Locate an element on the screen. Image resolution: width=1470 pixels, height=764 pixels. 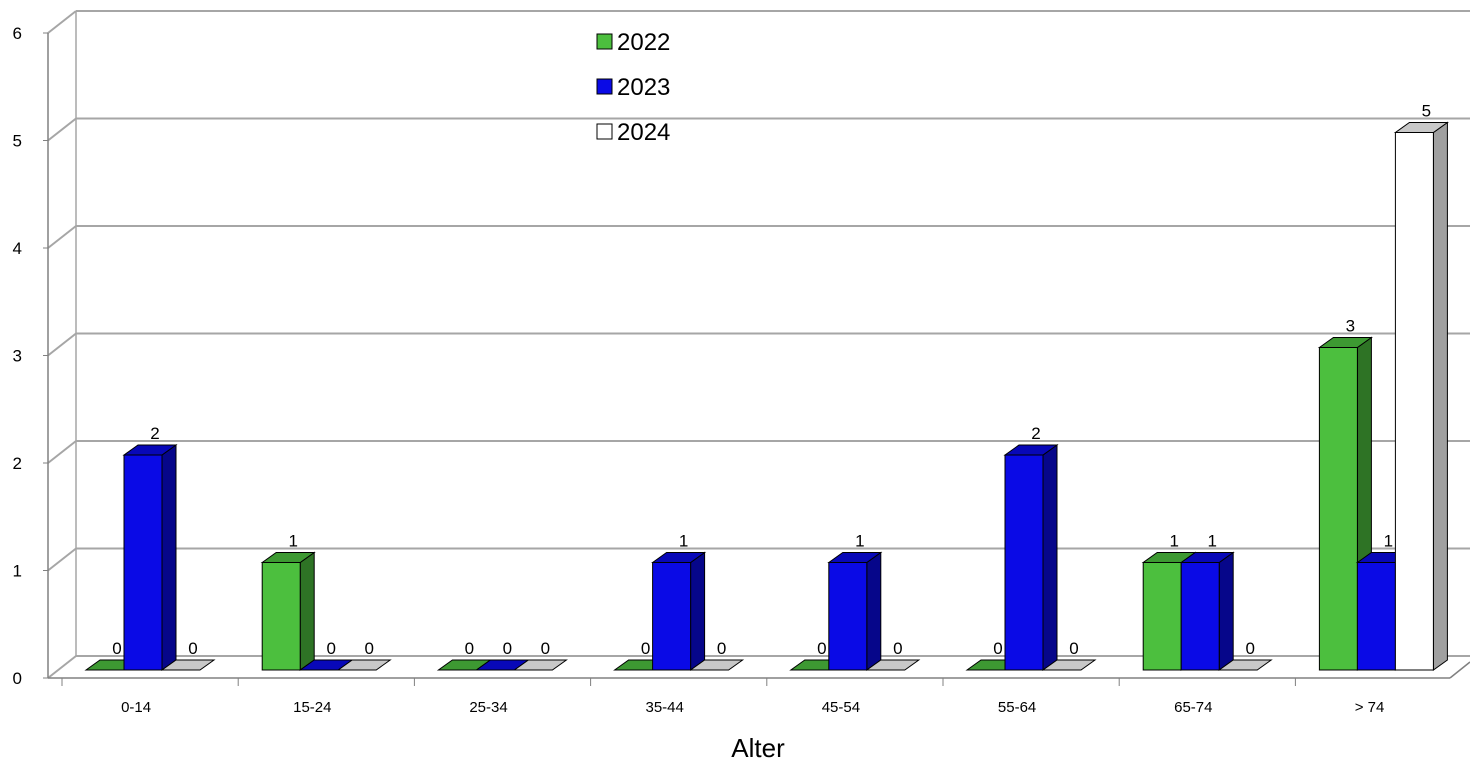
data-label-2023-1: 0 is located at coordinates (330, 648).